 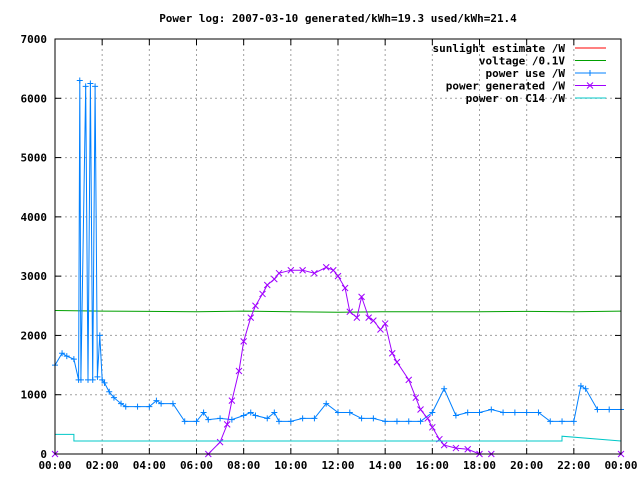 What do you see at coordinates (337, 465) in the screenshot?
I see `x-tick-label: 12:00` at bounding box center [337, 465].